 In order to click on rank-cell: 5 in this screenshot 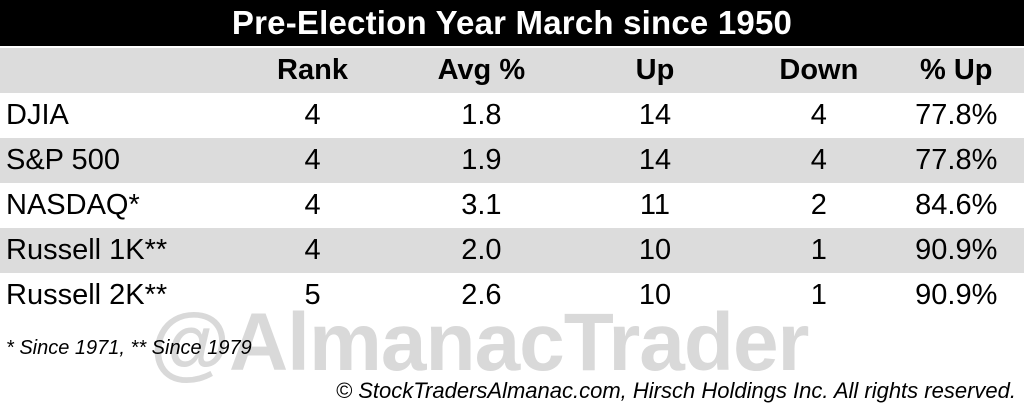, I will do `click(312, 295)`.